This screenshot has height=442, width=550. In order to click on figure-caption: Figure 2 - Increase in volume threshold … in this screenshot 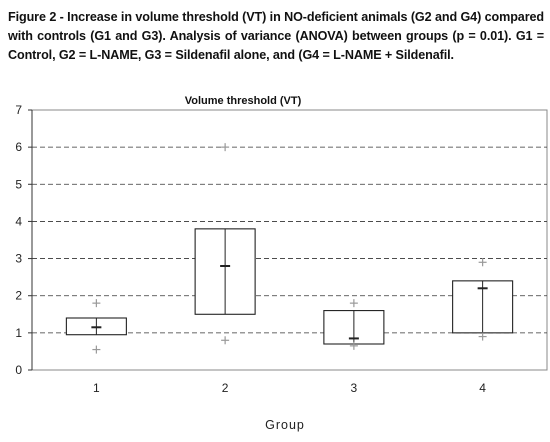, I will do `click(276, 36)`.